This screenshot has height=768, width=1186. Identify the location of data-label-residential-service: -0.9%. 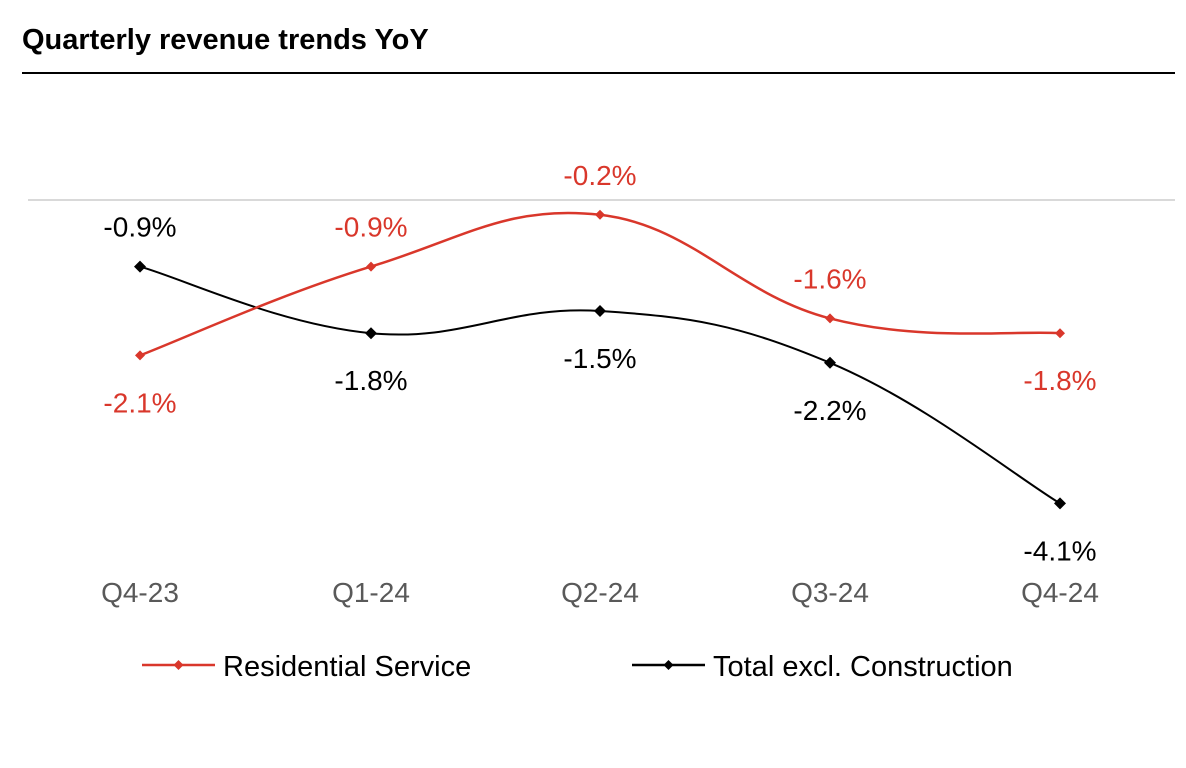
(370, 227).